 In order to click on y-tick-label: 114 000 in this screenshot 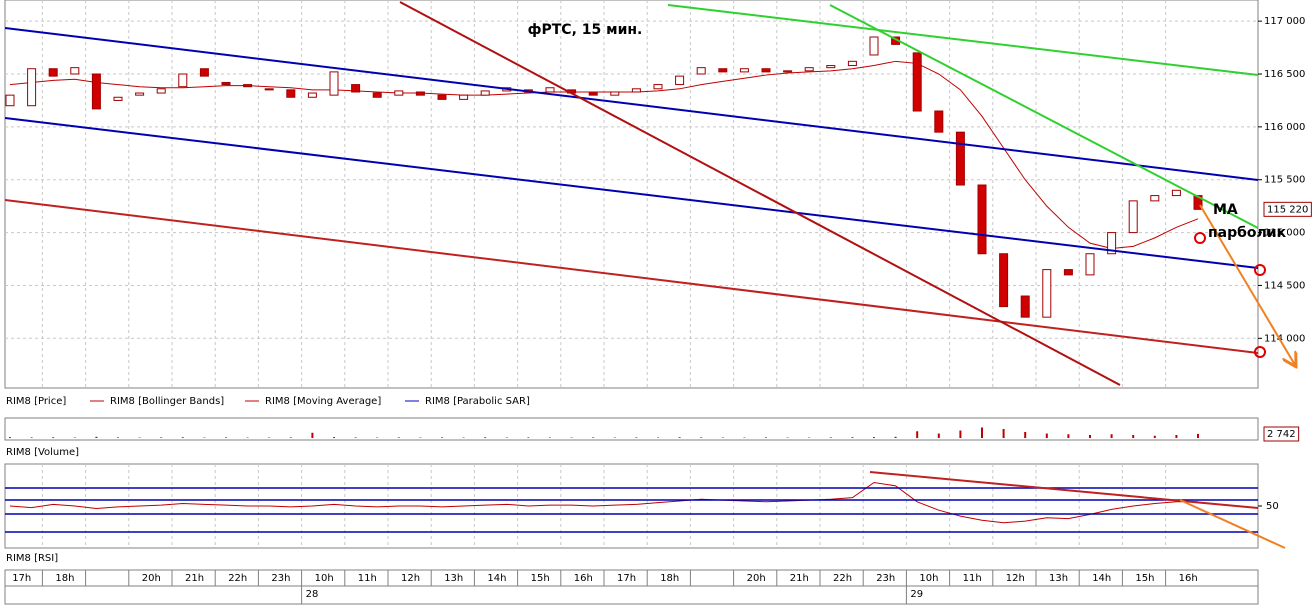, I will do `click(1284, 338)`.